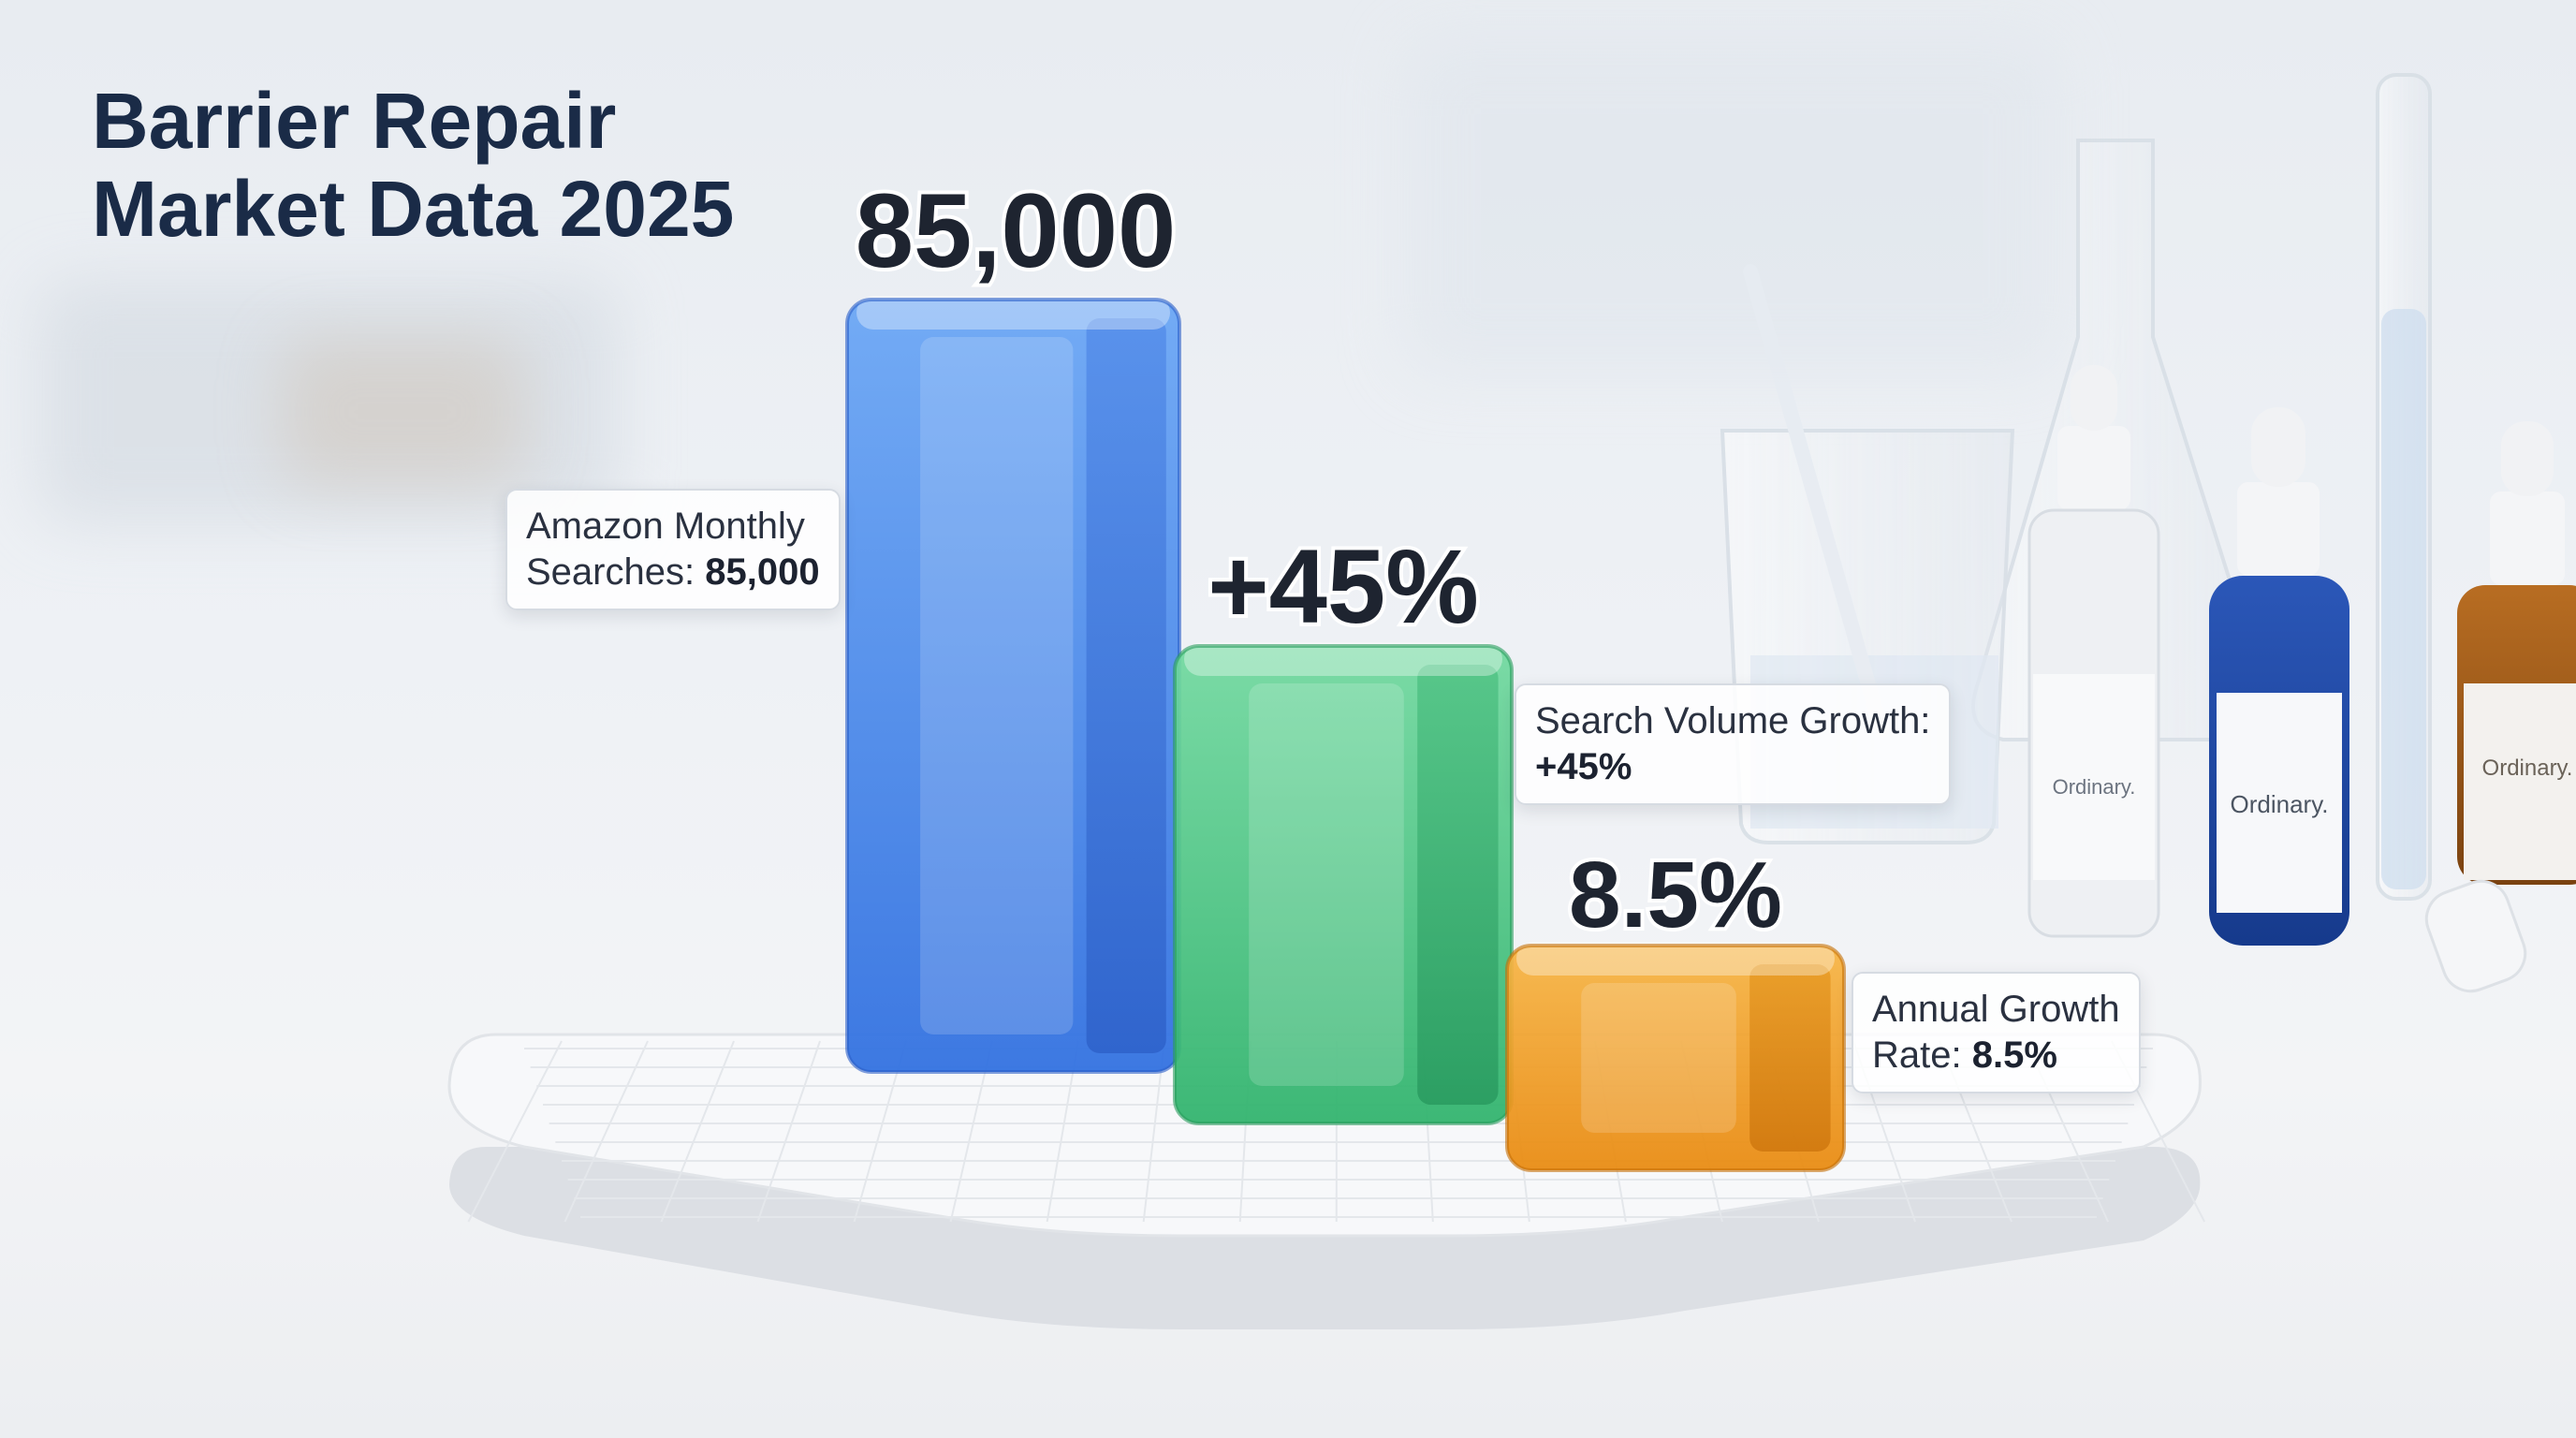  What do you see at coordinates (1732, 767) in the screenshot?
I see `callout-1-line2: +45%` at bounding box center [1732, 767].